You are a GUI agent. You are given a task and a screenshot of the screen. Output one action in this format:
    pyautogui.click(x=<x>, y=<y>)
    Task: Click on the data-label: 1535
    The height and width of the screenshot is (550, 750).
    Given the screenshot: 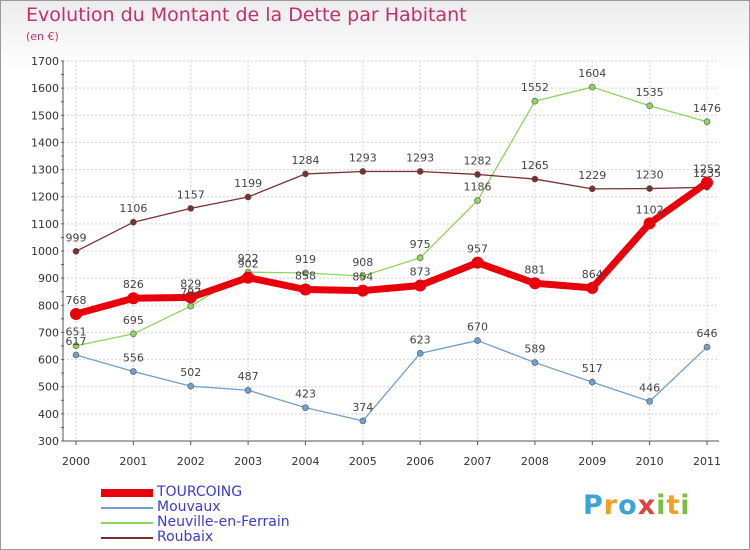 What is the action you would take?
    pyautogui.click(x=650, y=92)
    